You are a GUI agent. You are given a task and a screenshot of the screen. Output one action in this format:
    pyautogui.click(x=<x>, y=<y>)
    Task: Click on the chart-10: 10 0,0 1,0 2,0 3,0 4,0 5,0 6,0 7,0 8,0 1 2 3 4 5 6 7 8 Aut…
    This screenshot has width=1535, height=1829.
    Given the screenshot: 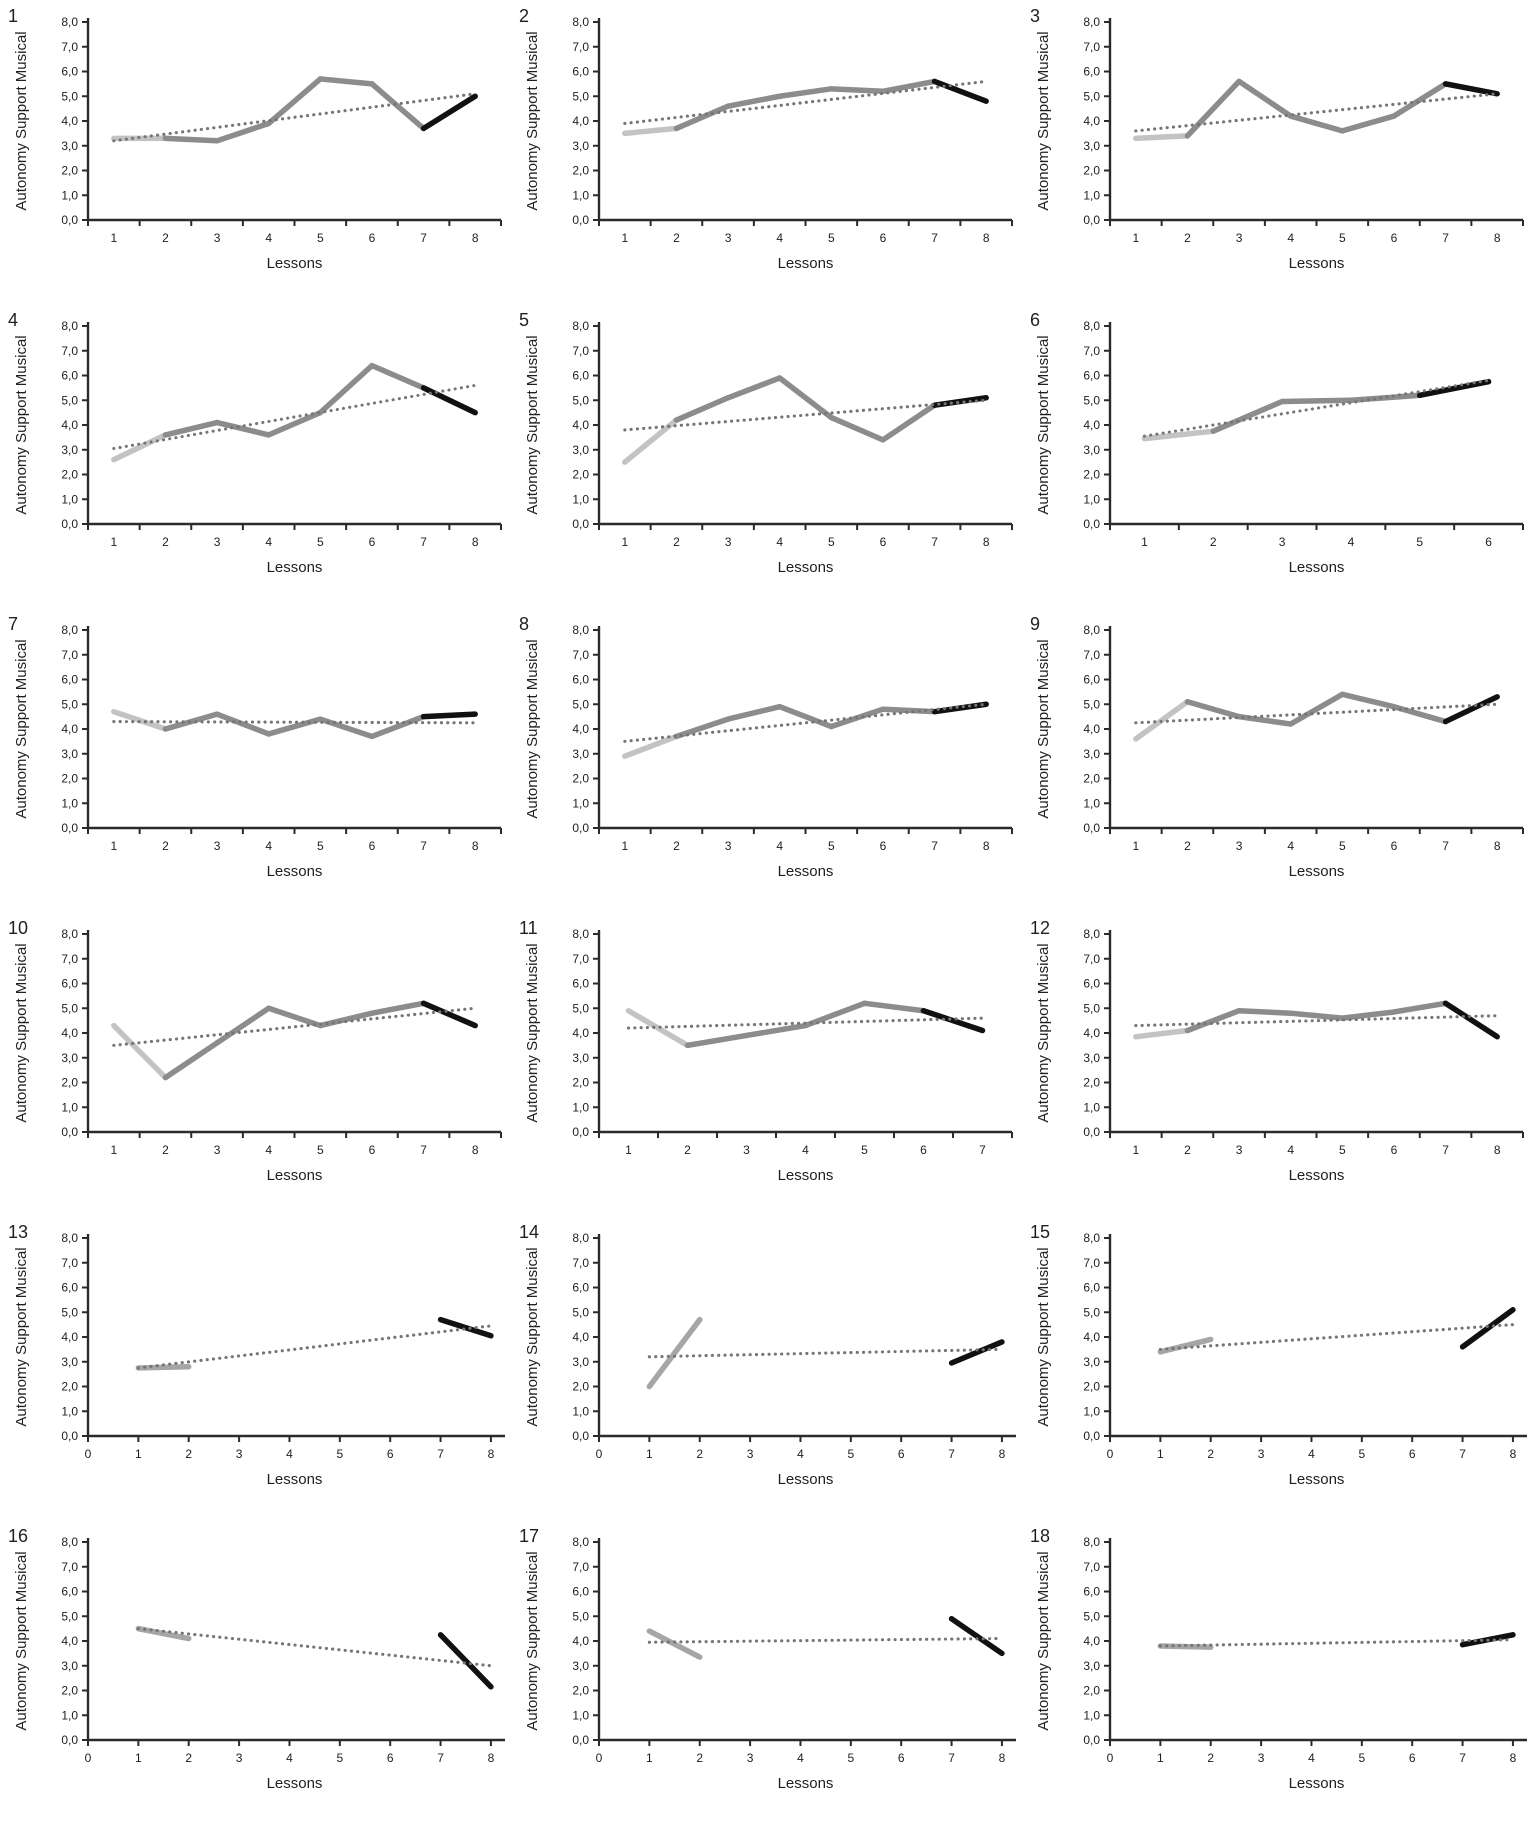 What is the action you would take?
    pyautogui.click(x=255, y=1064)
    